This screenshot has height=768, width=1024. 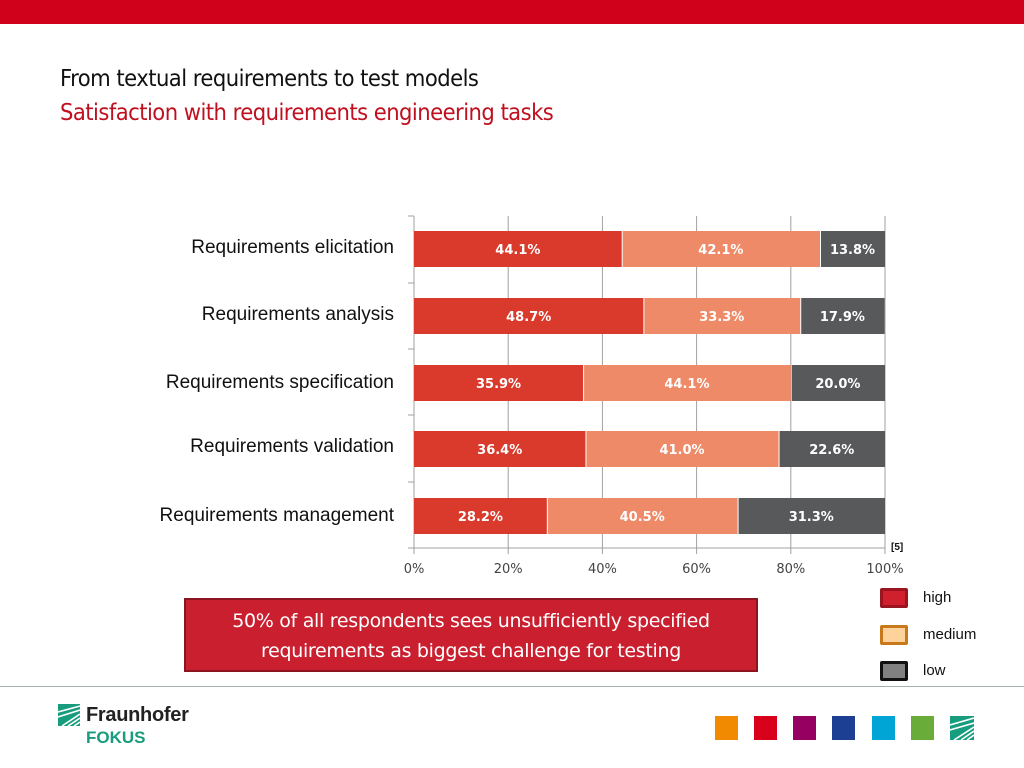 What do you see at coordinates (602, 569) in the screenshot?
I see `x-tick-label: 40%` at bounding box center [602, 569].